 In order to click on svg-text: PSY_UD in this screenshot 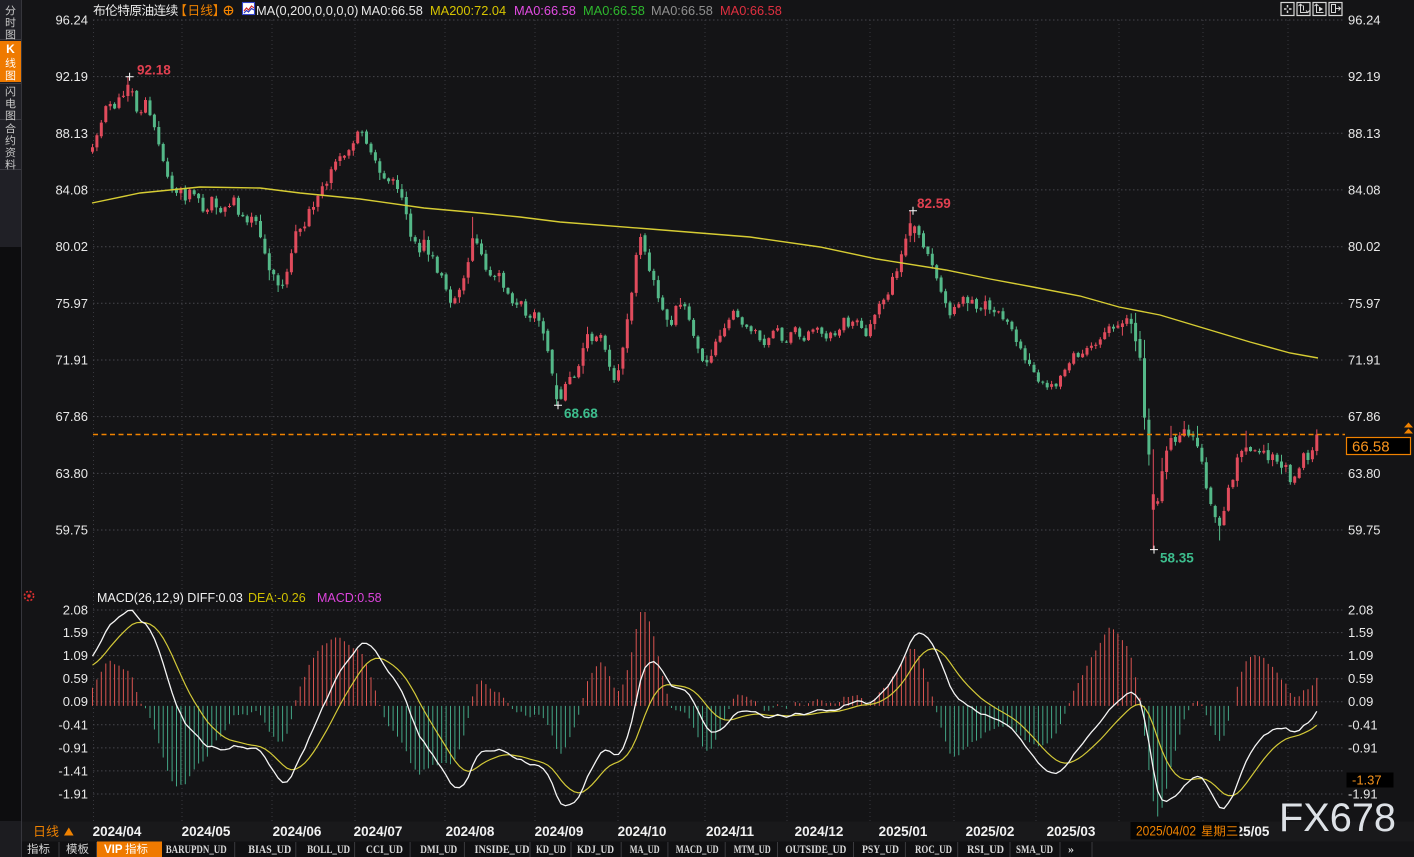, I will do `click(880, 850)`.